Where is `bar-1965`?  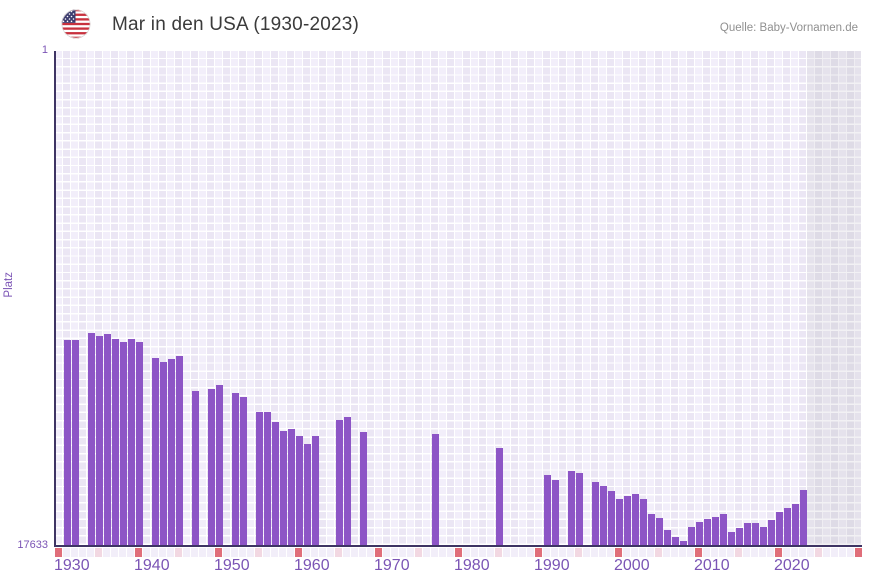 bar-1965 is located at coordinates (339, 482).